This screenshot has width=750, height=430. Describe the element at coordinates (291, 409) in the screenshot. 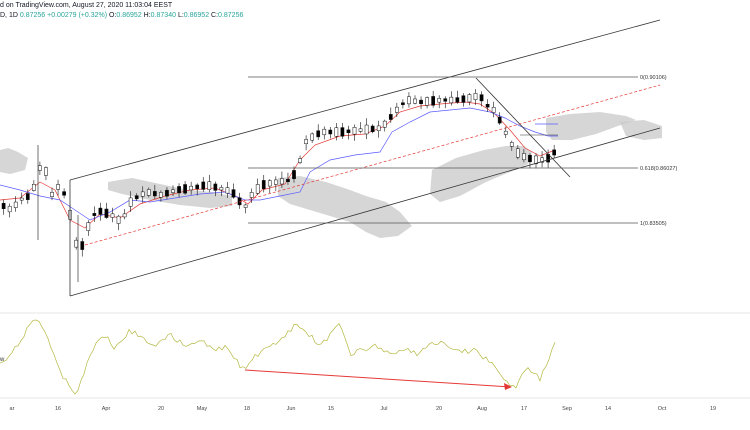

I see `time-axis-tick: Jun` at that location.